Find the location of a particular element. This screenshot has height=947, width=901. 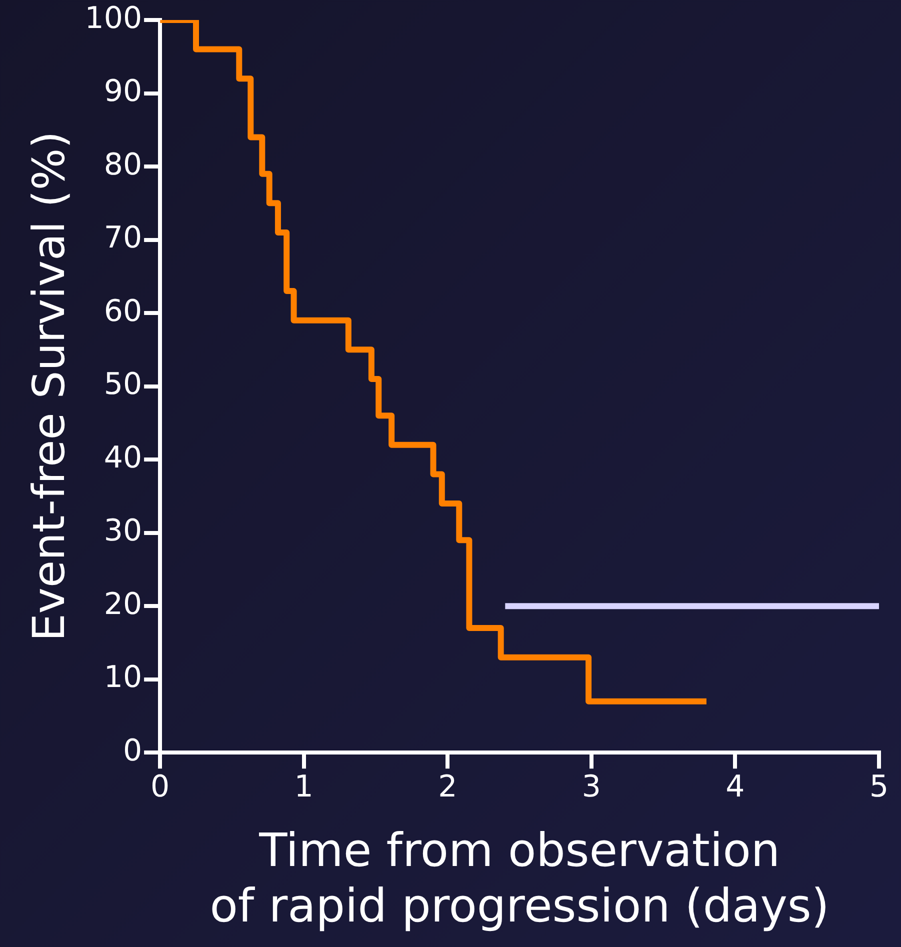

y-tick-label: 80 is located at coordinates (123, 164).